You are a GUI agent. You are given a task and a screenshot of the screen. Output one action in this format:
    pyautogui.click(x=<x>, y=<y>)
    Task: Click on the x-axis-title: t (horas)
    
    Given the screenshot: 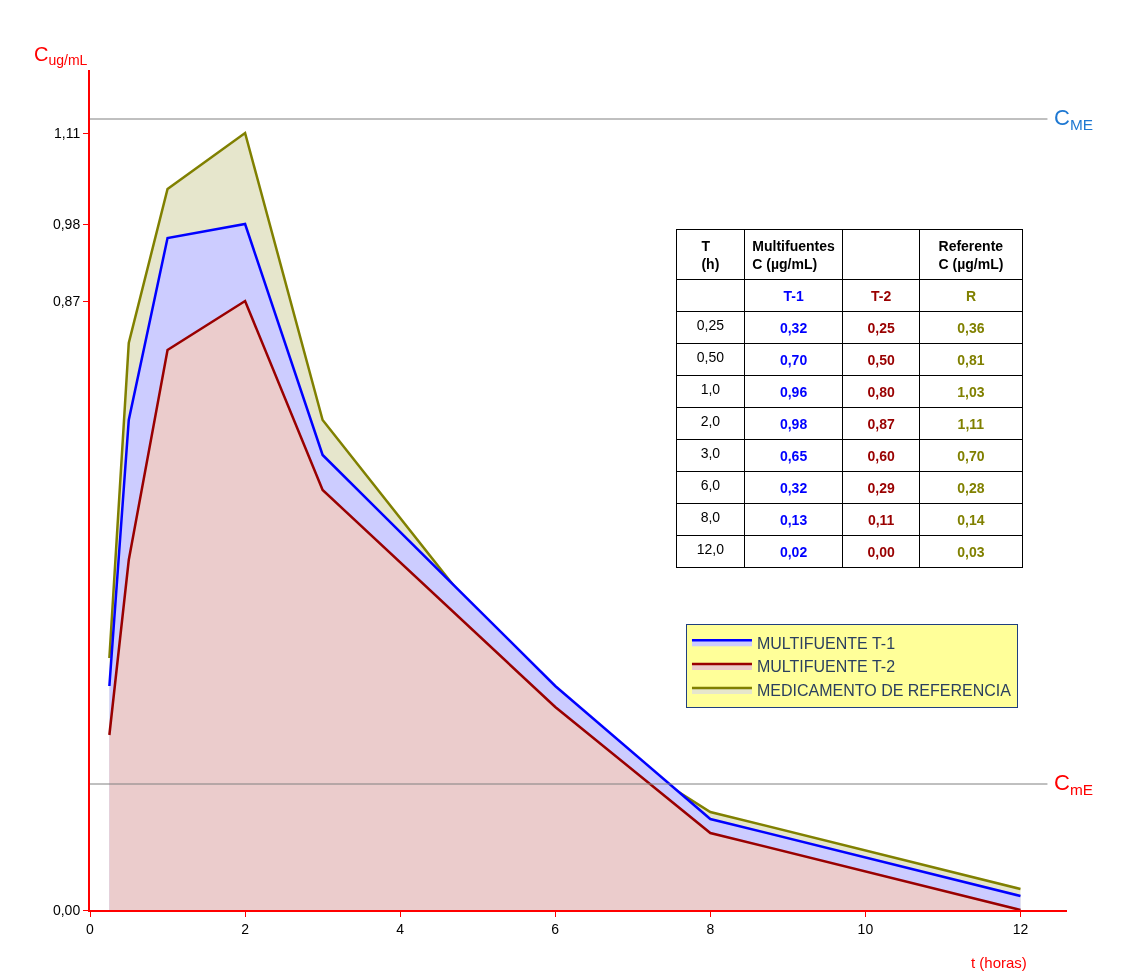 What is the action you would take?
    pyautogui.click(x=999, y=962)
    